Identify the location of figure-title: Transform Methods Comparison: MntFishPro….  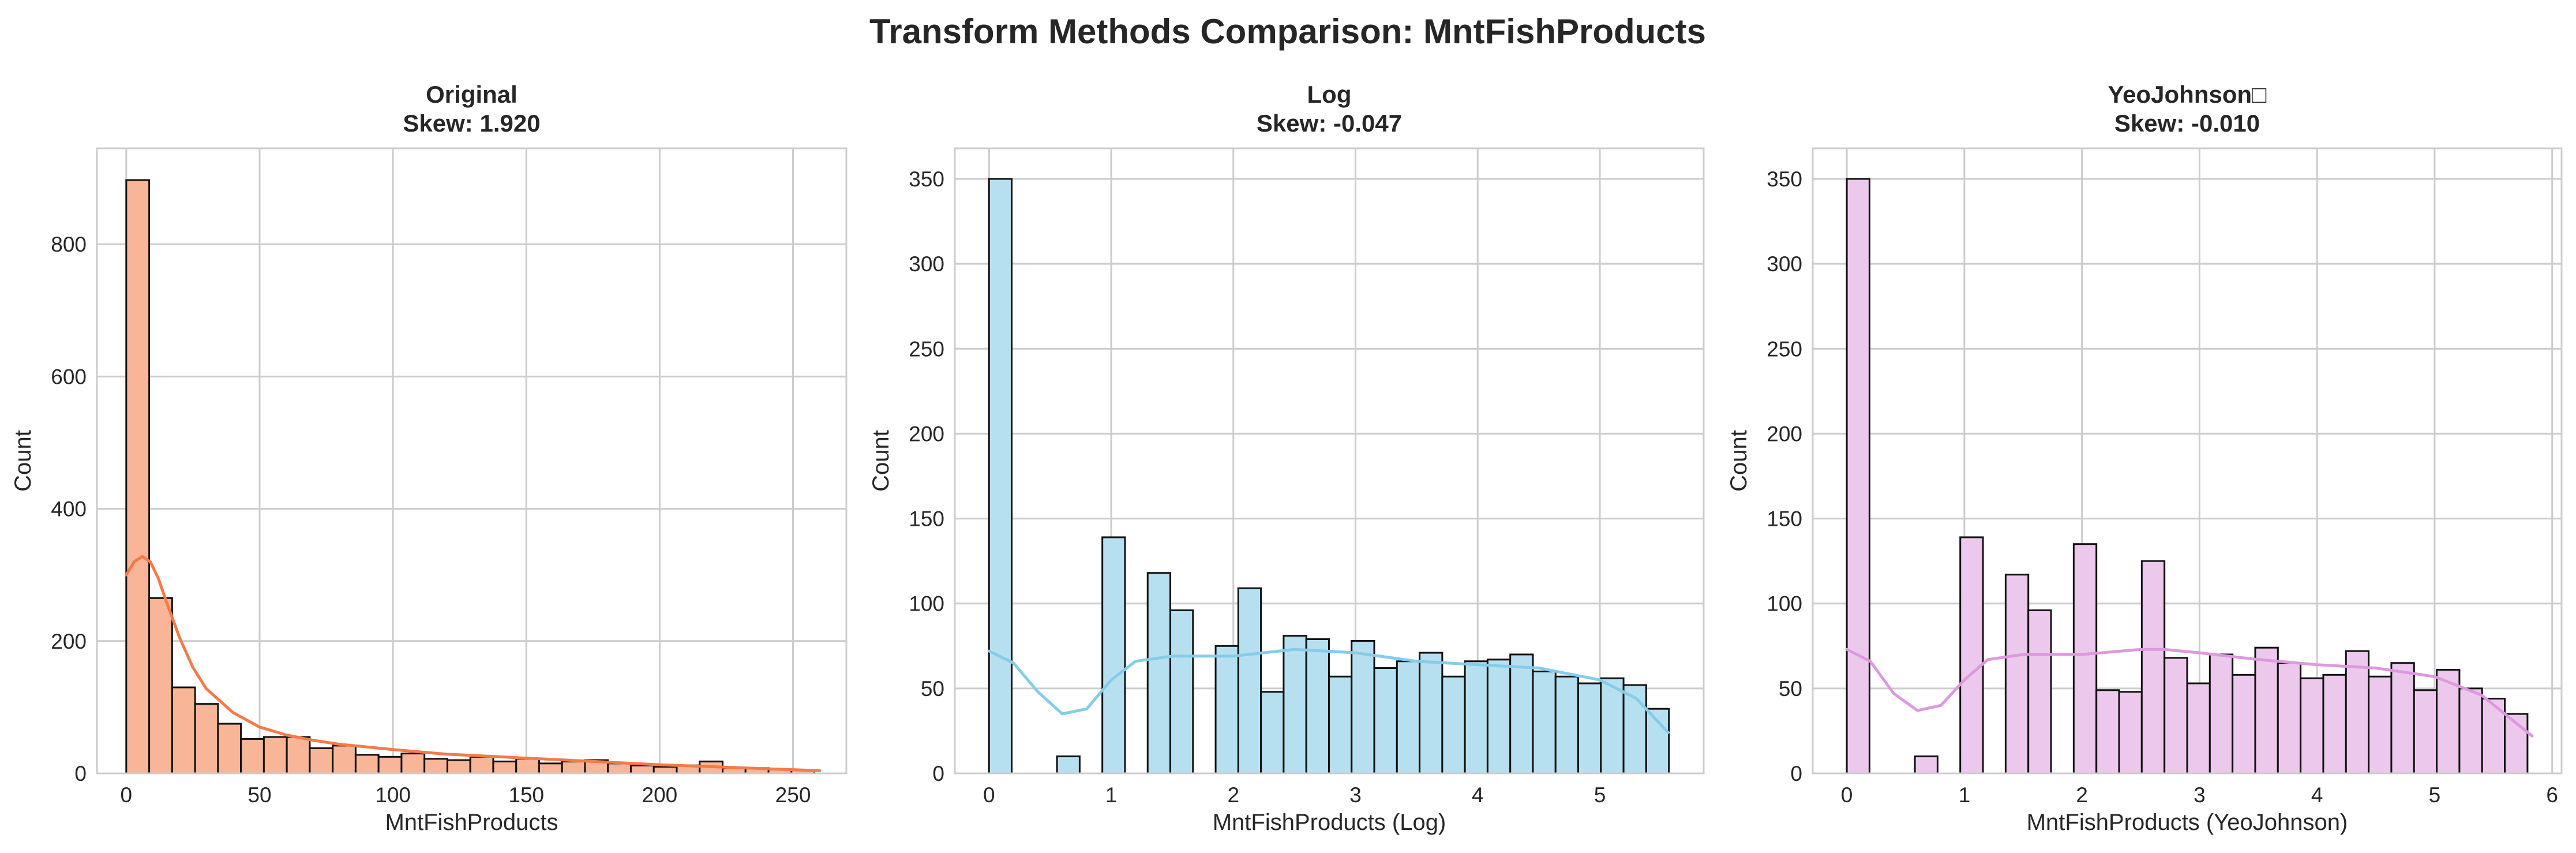
(1287, 31).